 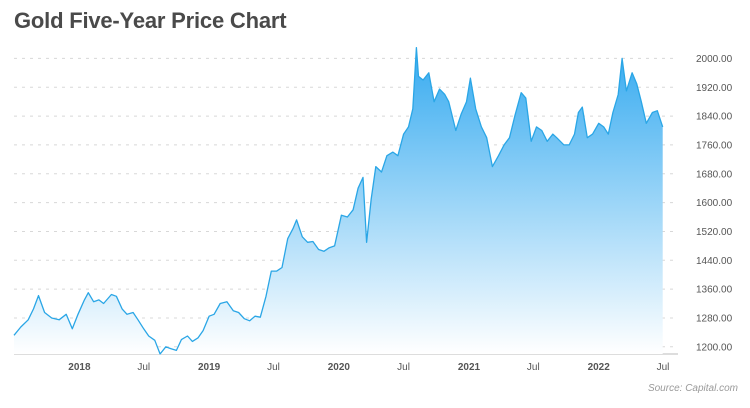 What do you see at coordinates (714, 174) in the screenshot?
I see `y-tick-label: 1680.00` at bounding box center [714, 174].